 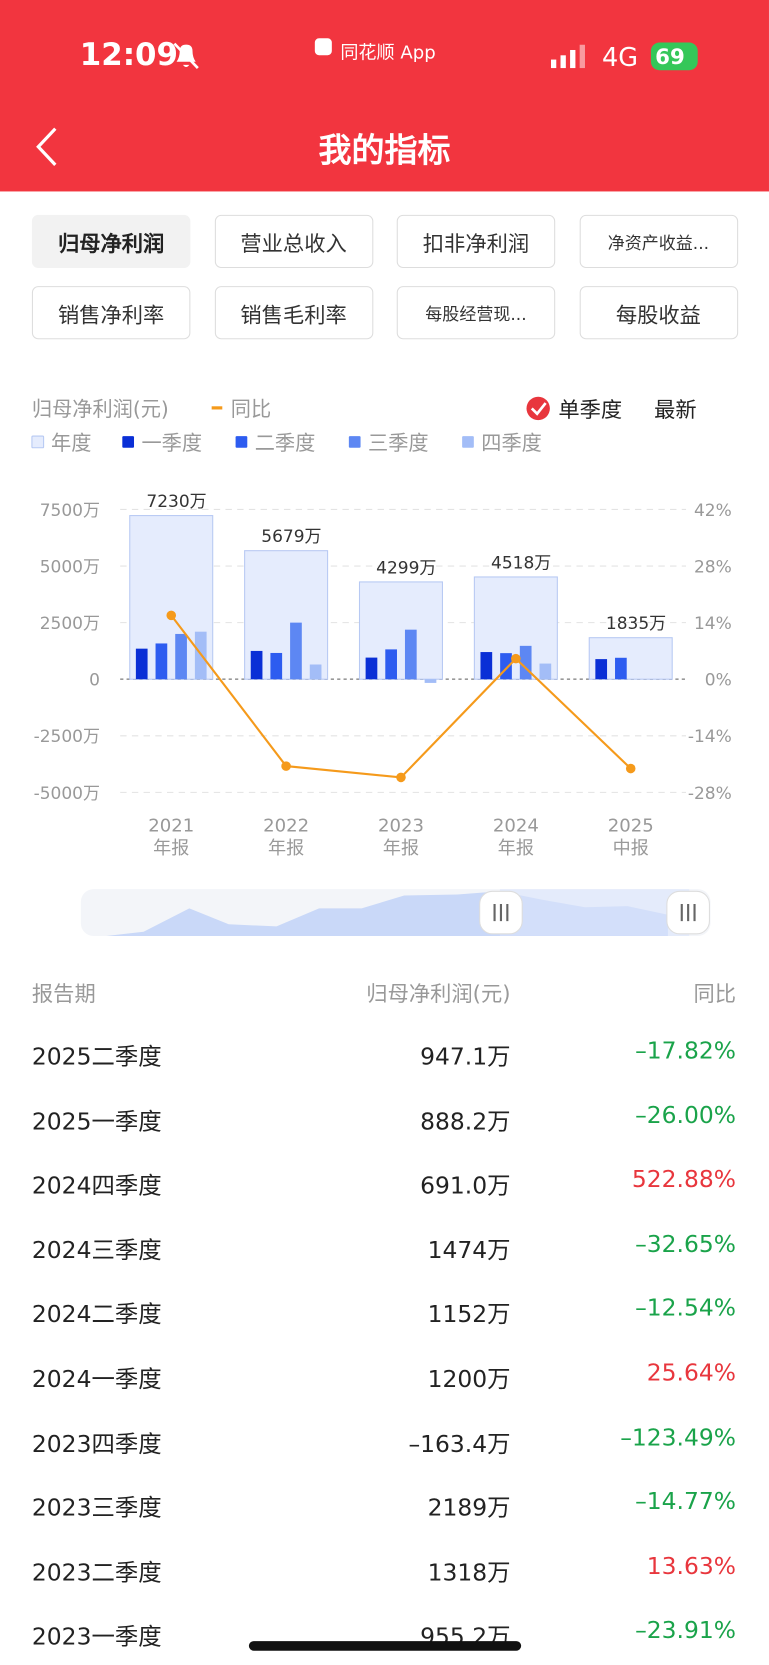 I want to click on table-row: 2024三季度 1474万 –32.65%, so click(x=384, y=1252).